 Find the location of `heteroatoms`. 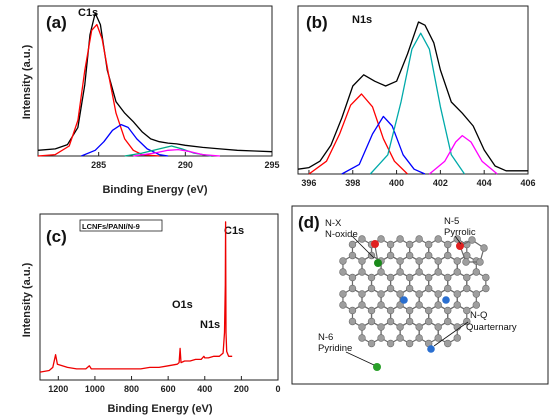

heteroatoms is located at coordinates (429, 303).